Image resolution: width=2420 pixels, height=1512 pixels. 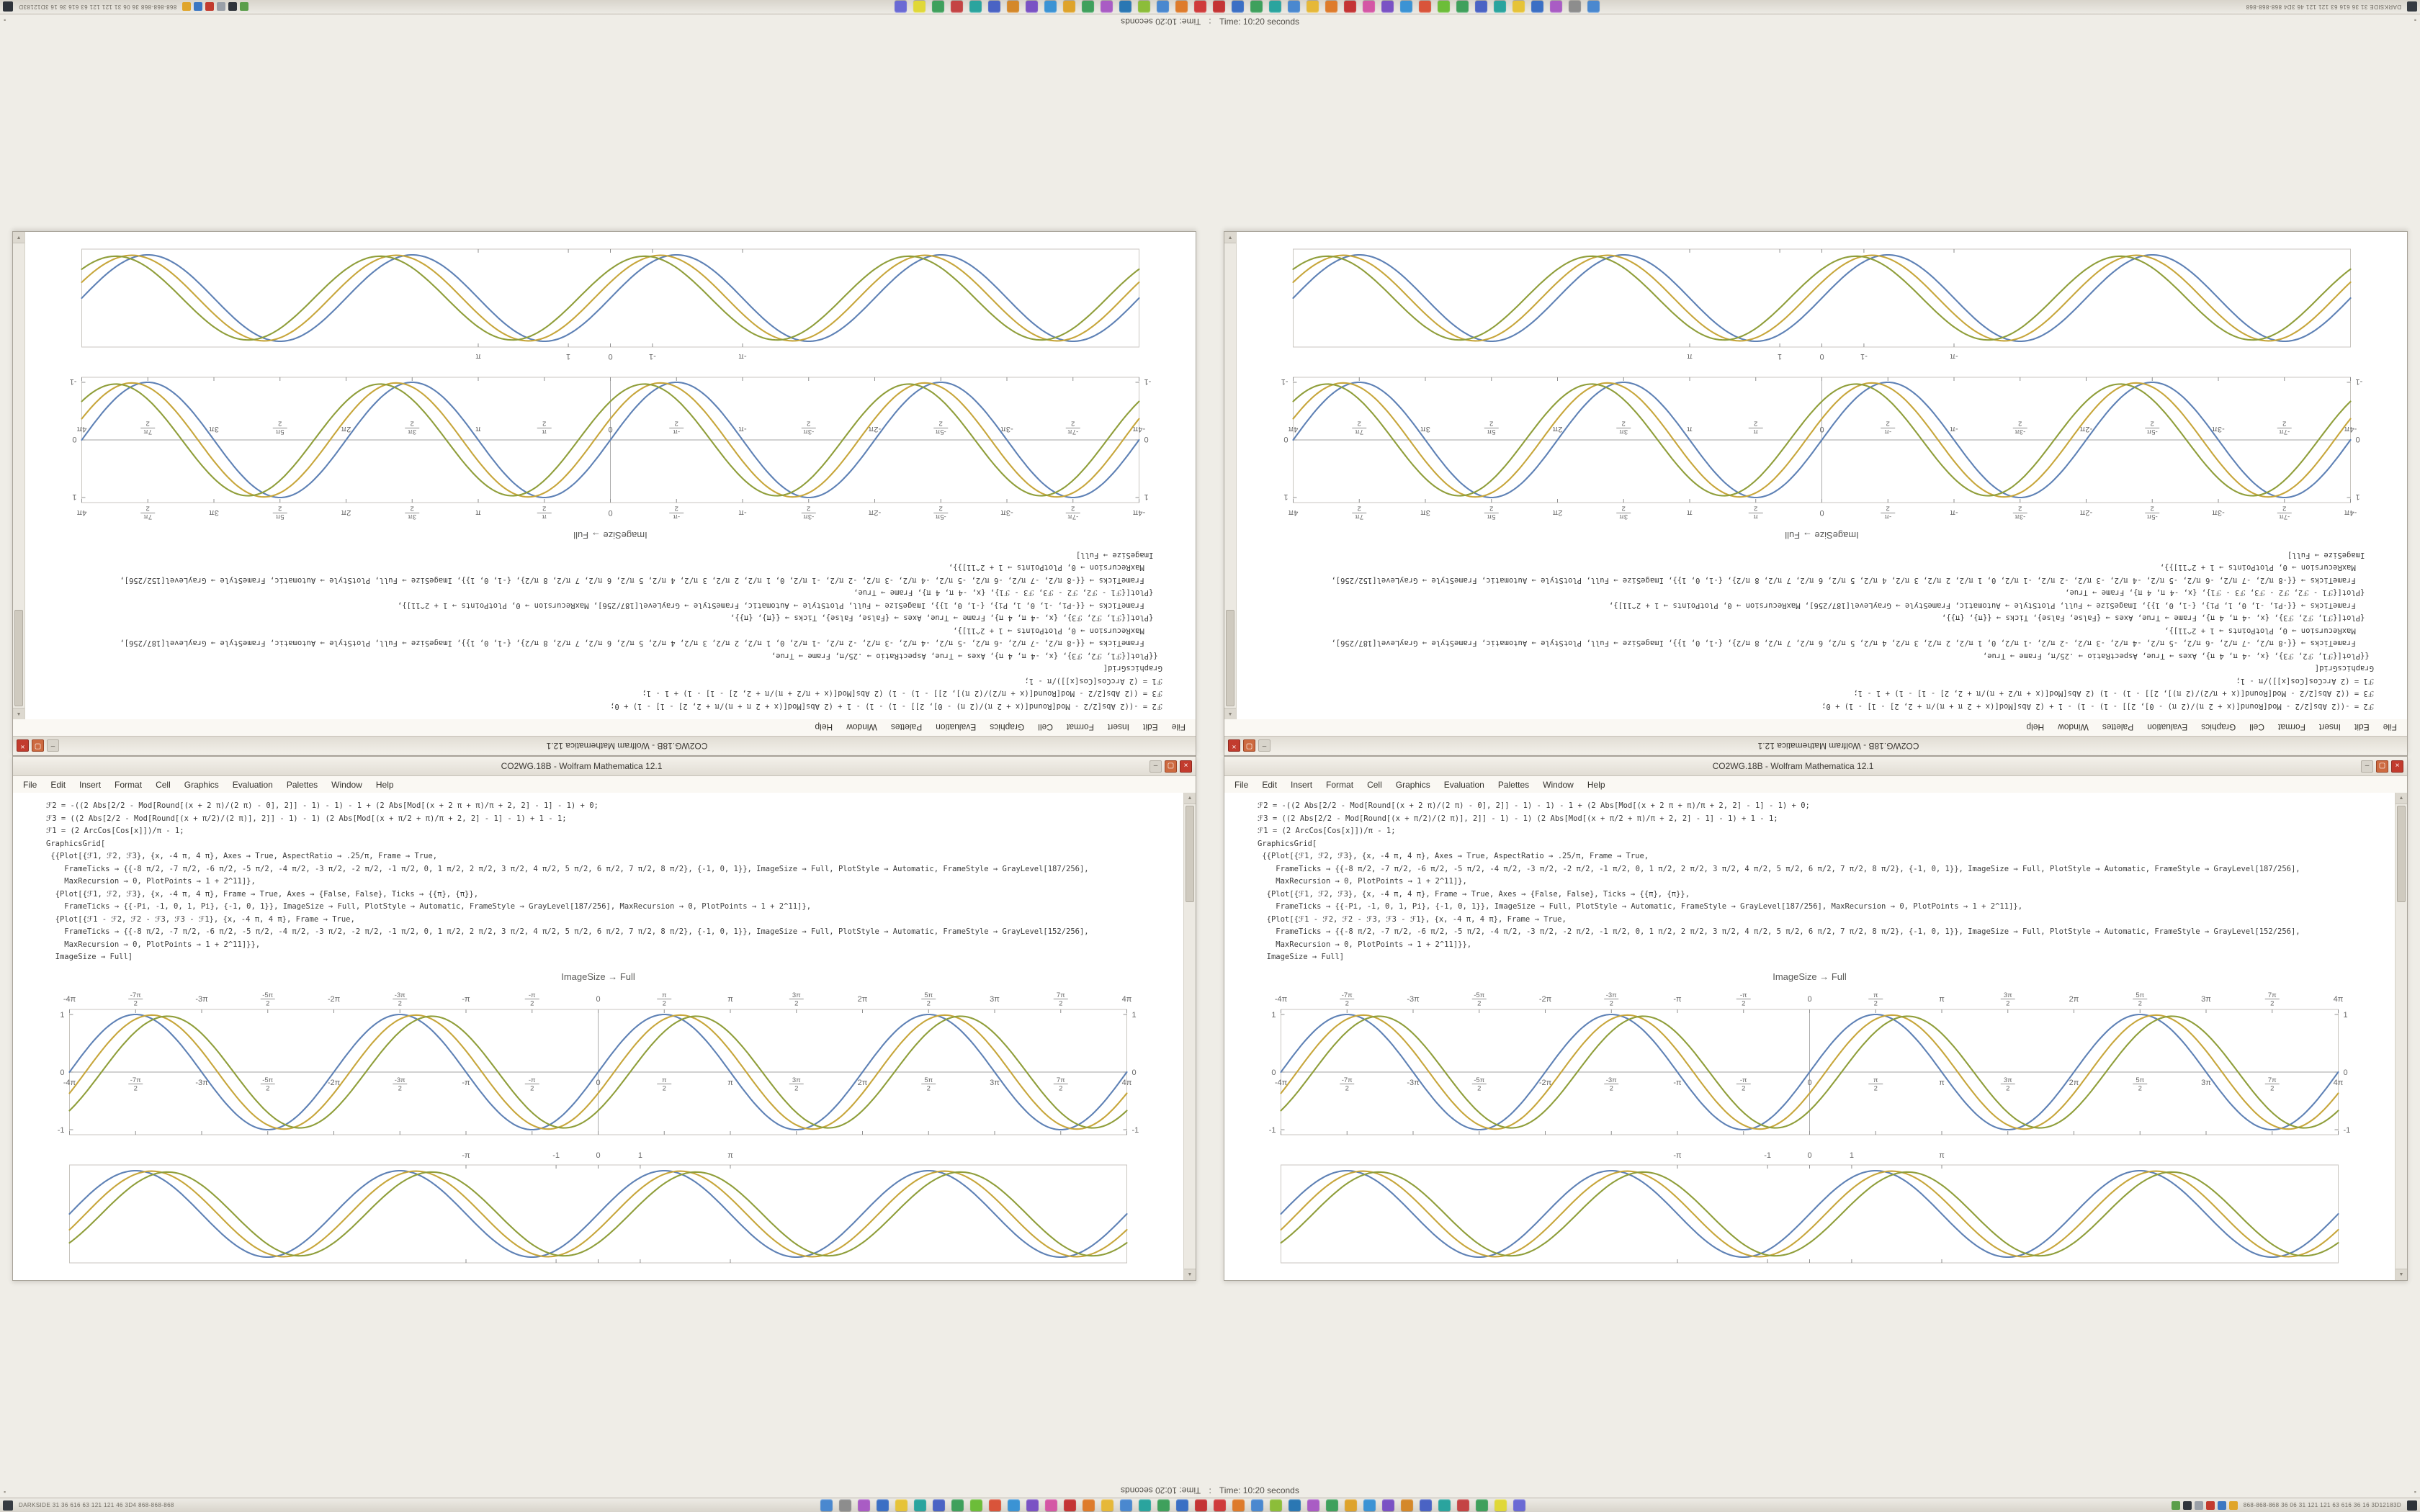 I want to click on vertical-scrollbar: ▲ ▼, so click(x=2401, y=1036).